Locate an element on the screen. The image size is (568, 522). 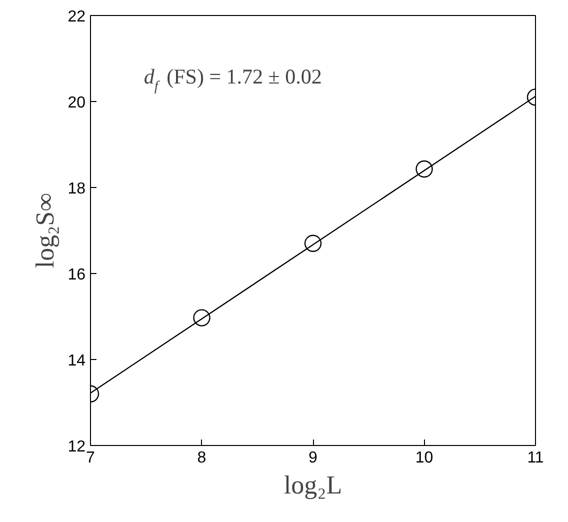
x-tick-label: 11 is located at coordinates (535, 458).